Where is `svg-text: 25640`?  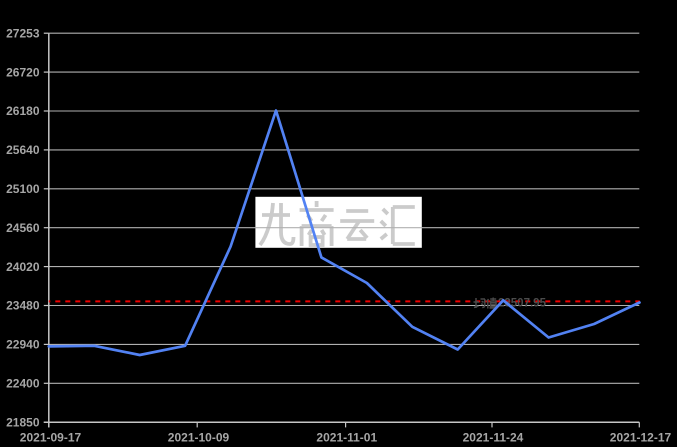 svg-text: 25640 is located at coordinates (23, 150).